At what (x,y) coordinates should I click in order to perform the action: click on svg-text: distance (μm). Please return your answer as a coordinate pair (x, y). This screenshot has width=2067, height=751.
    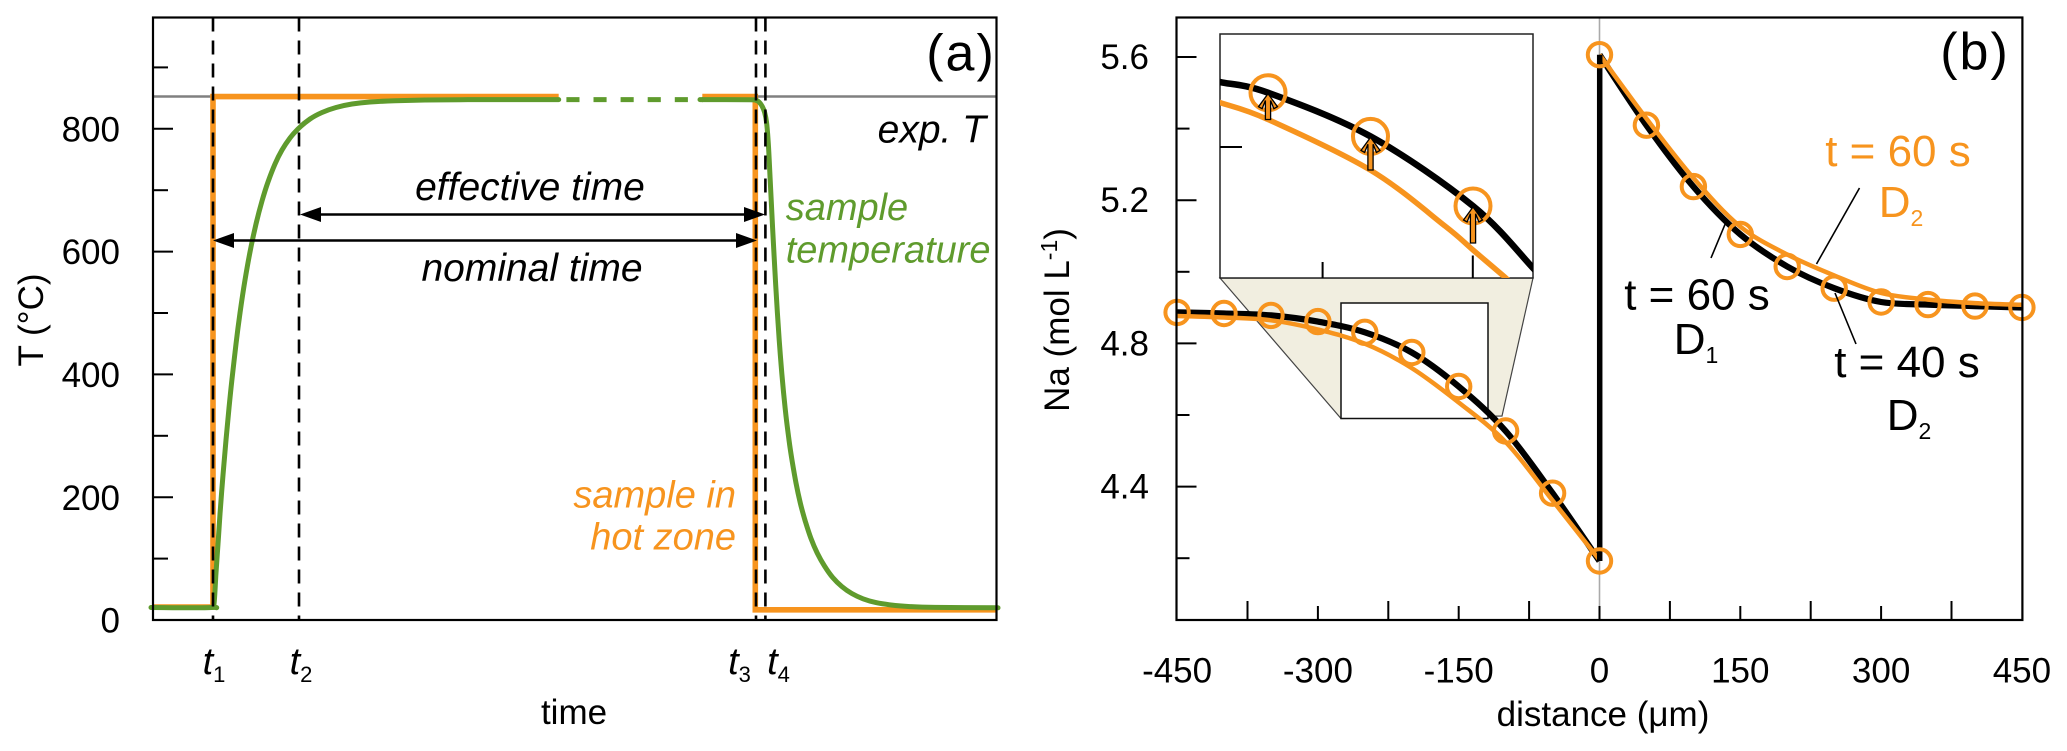
    Looking at the image, I should click on (1603, 714).